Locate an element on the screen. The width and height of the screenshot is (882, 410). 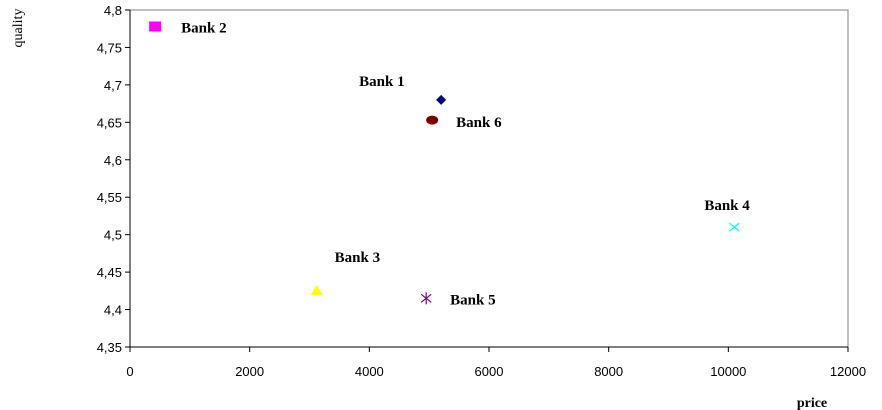
y-tick-label: 4,45 is located at coordinates (109, 272).